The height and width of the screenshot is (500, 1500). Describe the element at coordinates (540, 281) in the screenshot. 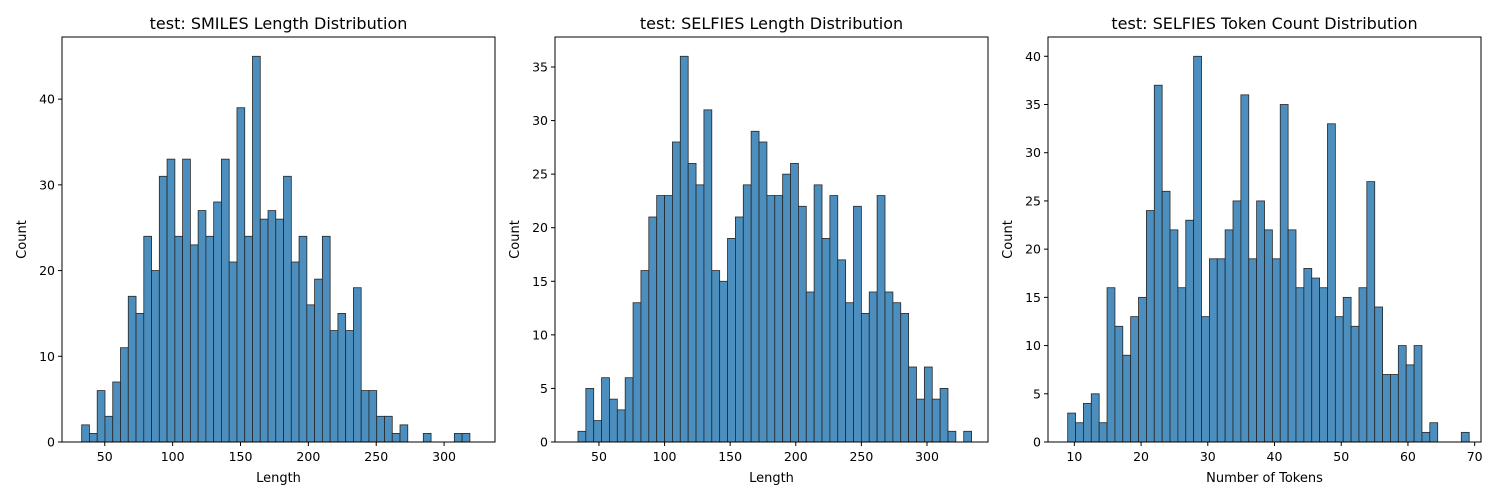

I see `y-tick-label: 15` at that location.